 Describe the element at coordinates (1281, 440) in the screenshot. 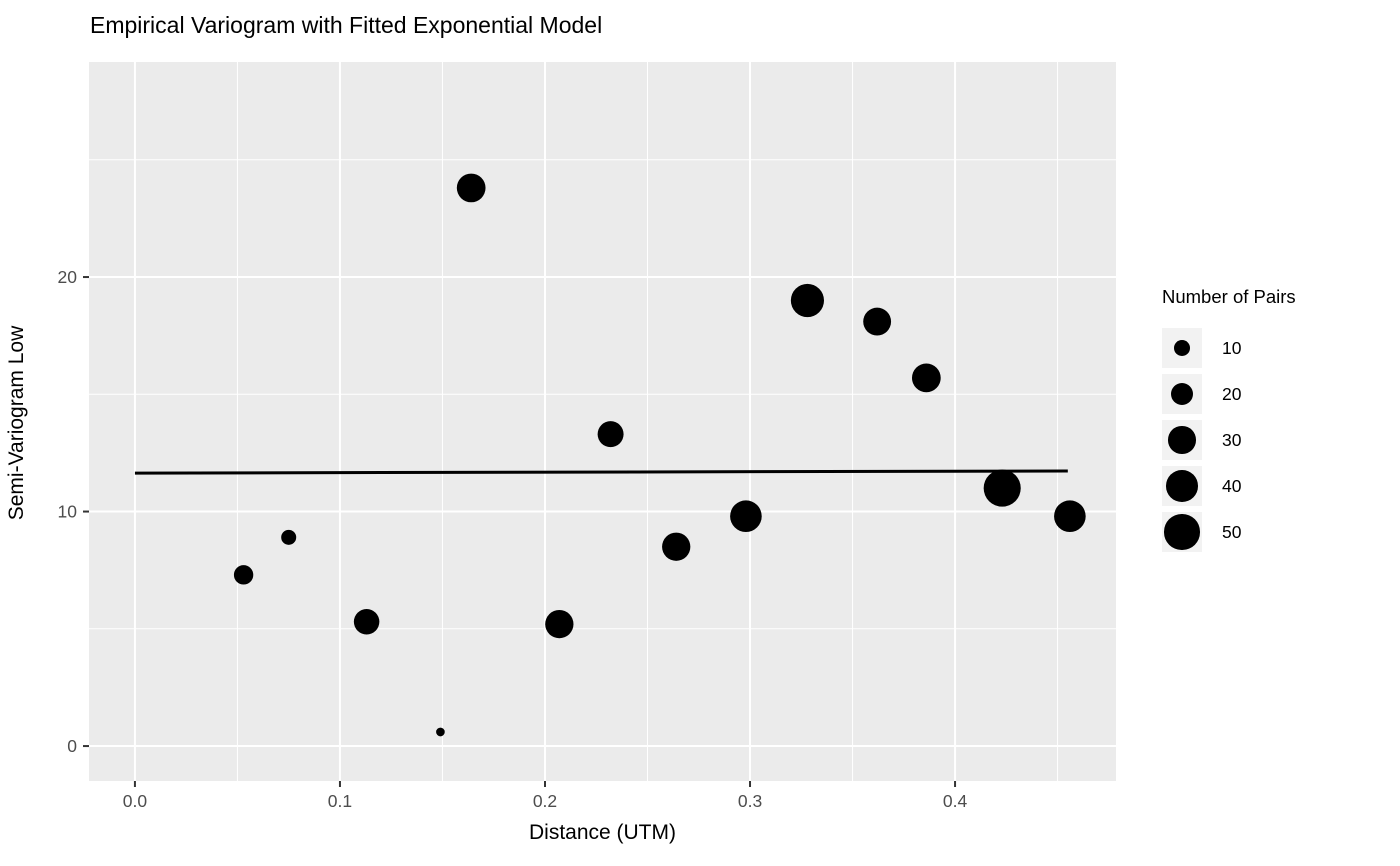

I see `legend-entry-30: 30` at that location.